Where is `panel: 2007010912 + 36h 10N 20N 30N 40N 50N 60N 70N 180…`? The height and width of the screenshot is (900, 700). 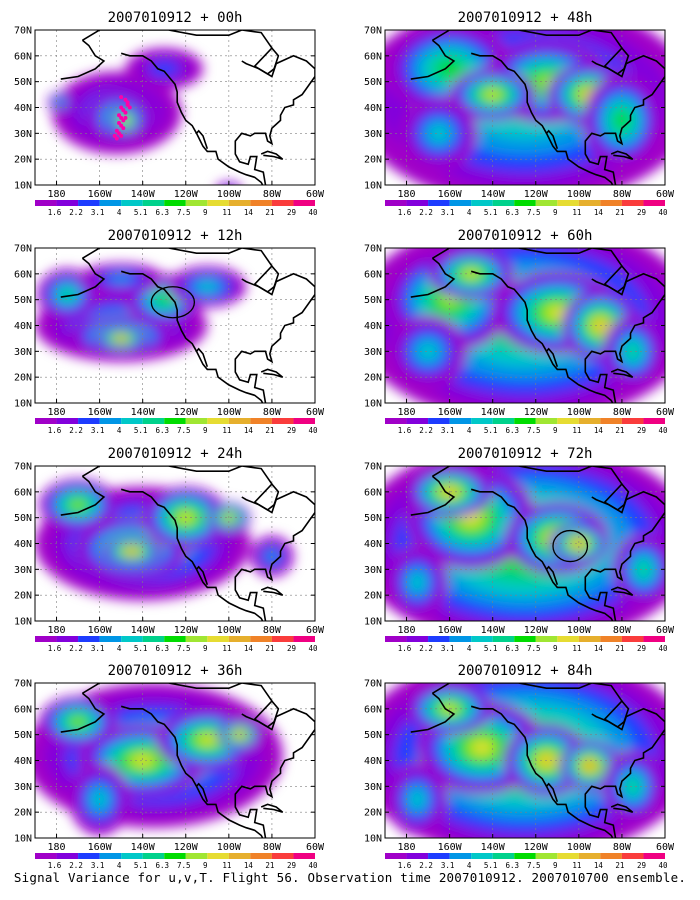 panel: 2007010912 + 36h 10N 20N 30N 40N 50N 60N 70N 180… is located at coordinates (169, 766).